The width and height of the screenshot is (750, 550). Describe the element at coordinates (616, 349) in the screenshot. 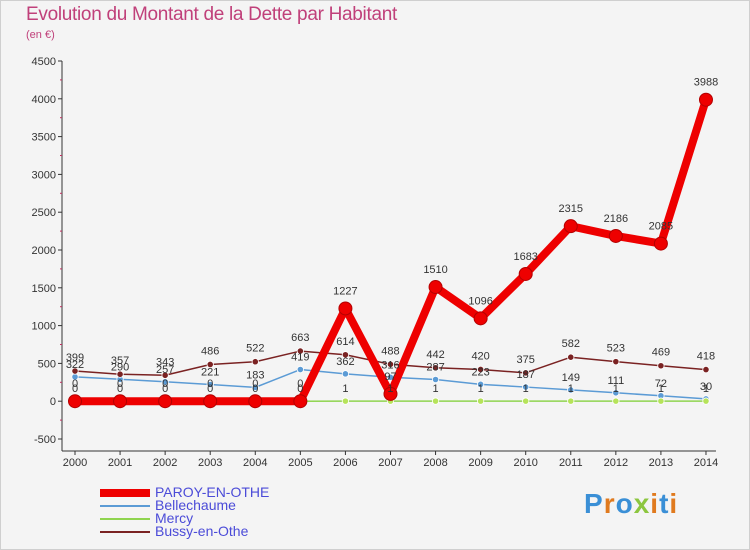

I see `series-3-label-12: 523` at that location.